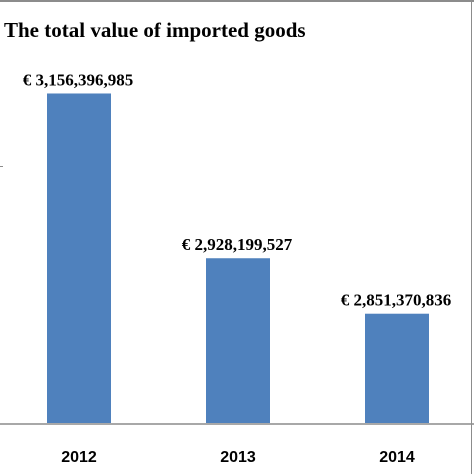 The image size is (474, 474). I want to click on frame-right-border, so click(471, 237).